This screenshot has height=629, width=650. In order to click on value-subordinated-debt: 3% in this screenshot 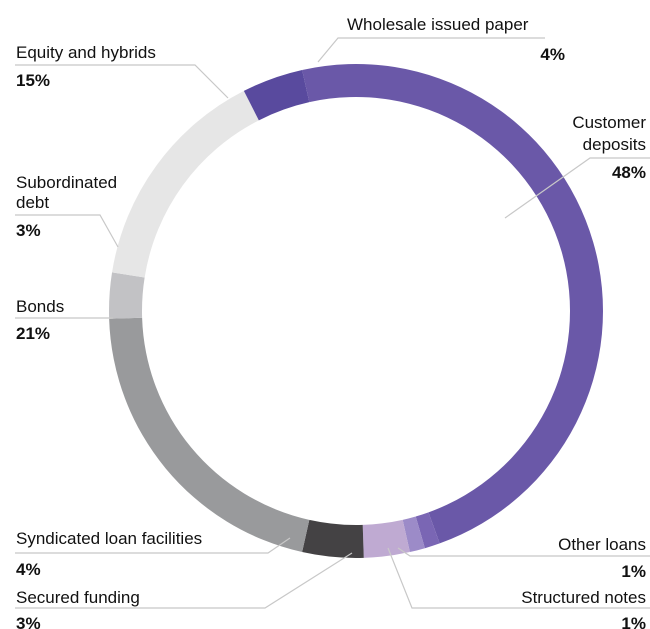, I will do `click(28, 230)`.